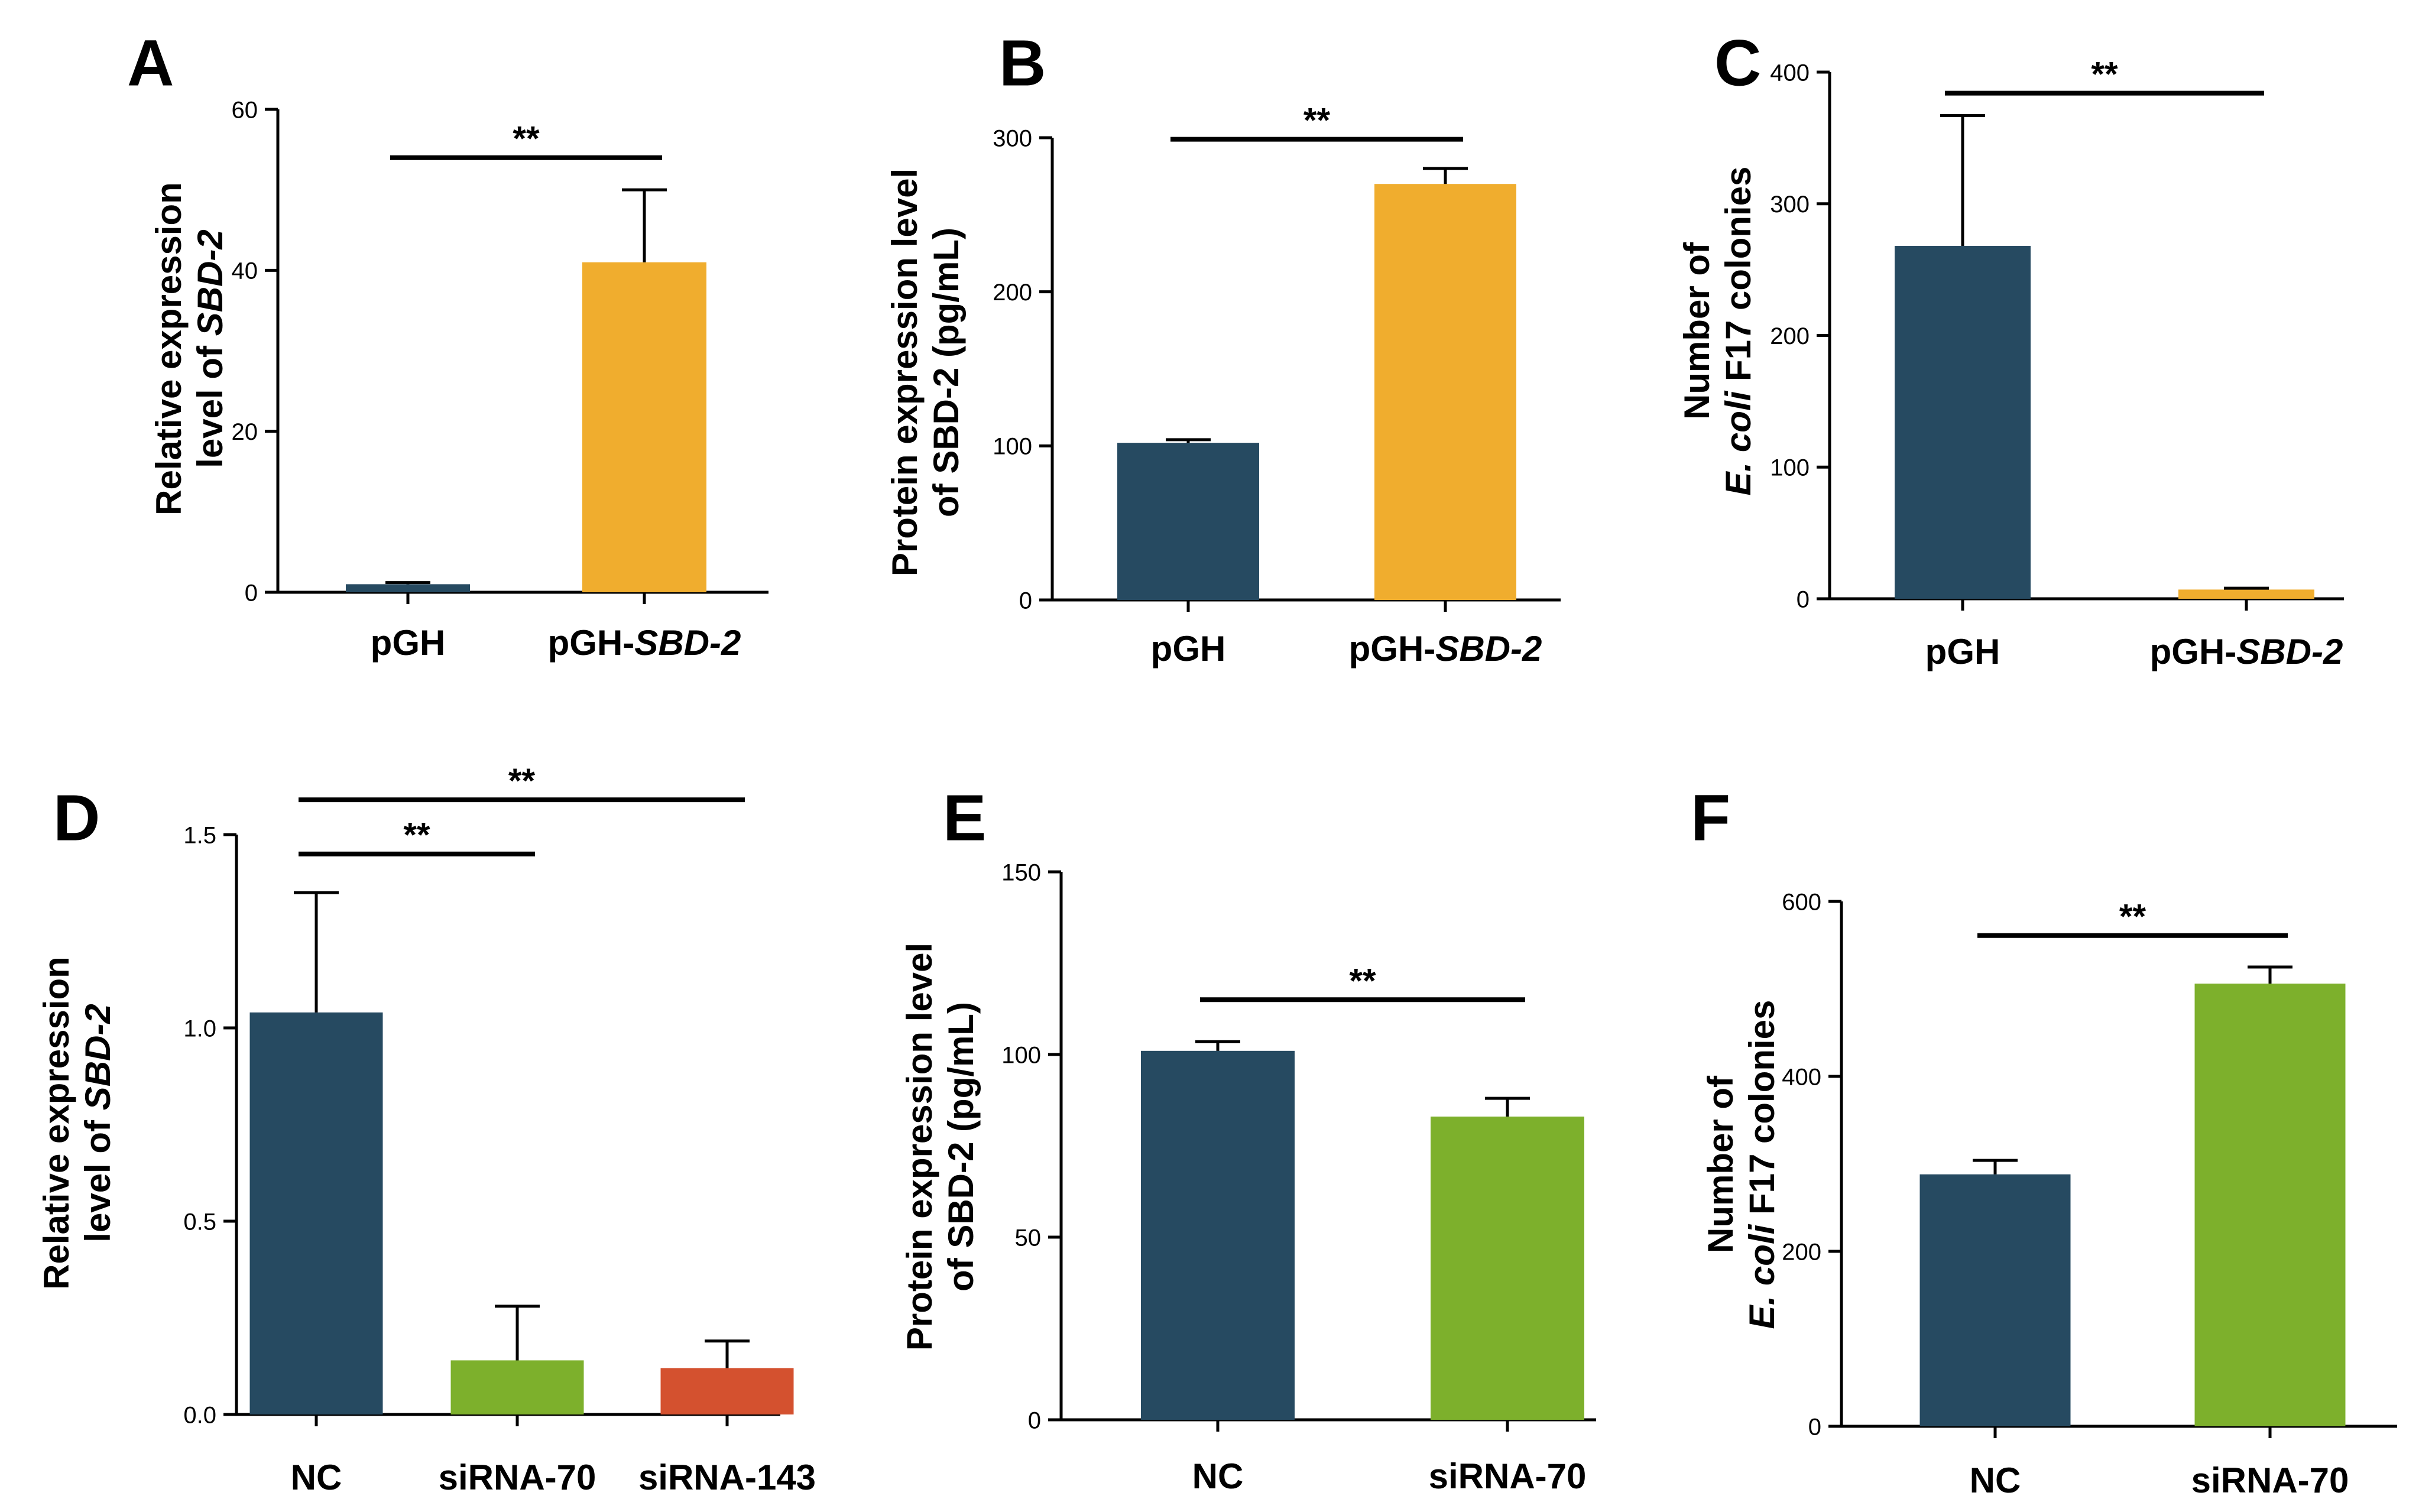 The width and height of the screenshot is (2419, 1512). I want to click on panel-c-category-label: pGH-SBD-2, so click(2246, 651).